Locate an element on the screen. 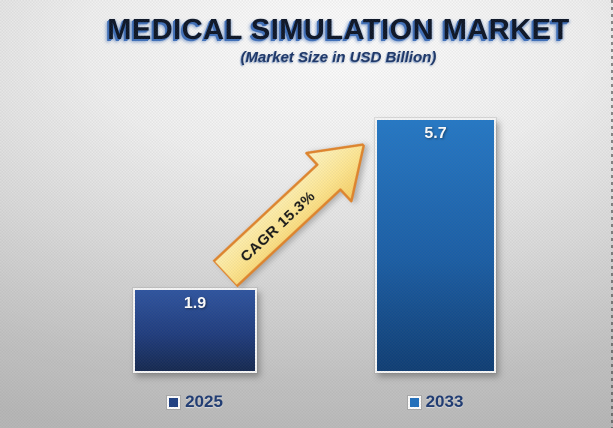  legend-item-2033: 2033 is located at coordinates (435, 402).